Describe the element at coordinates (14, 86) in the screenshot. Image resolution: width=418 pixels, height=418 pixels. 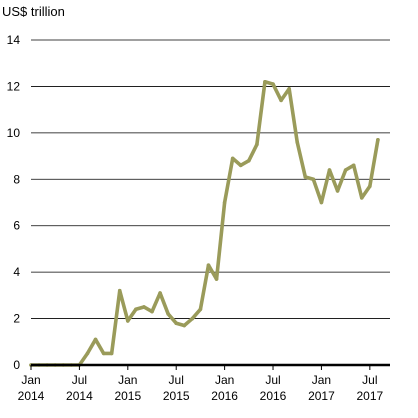
I see `y-tick-label: 12` at that location.